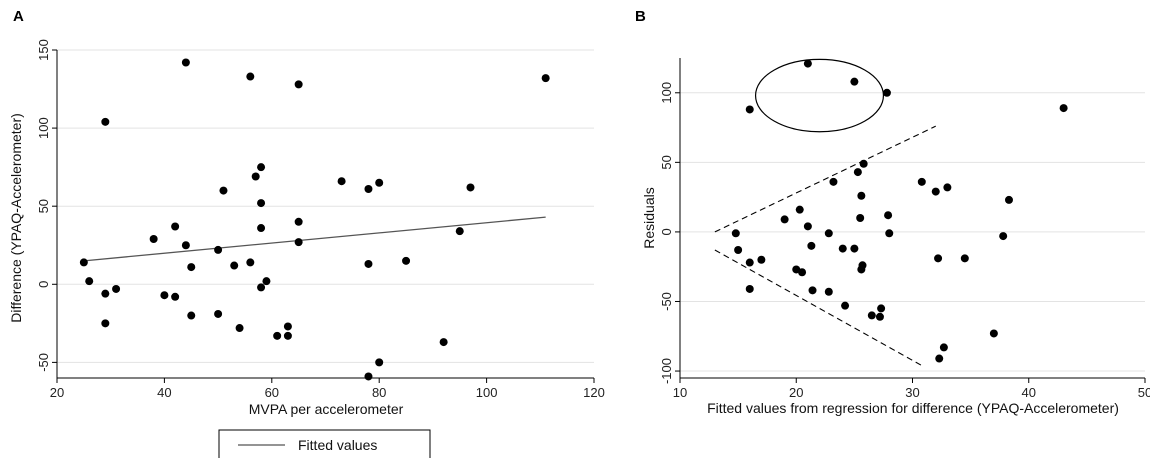  Describe the element at coordinates (43, 50) in the screenshot. I see `y-tick-label: 150` at that location.